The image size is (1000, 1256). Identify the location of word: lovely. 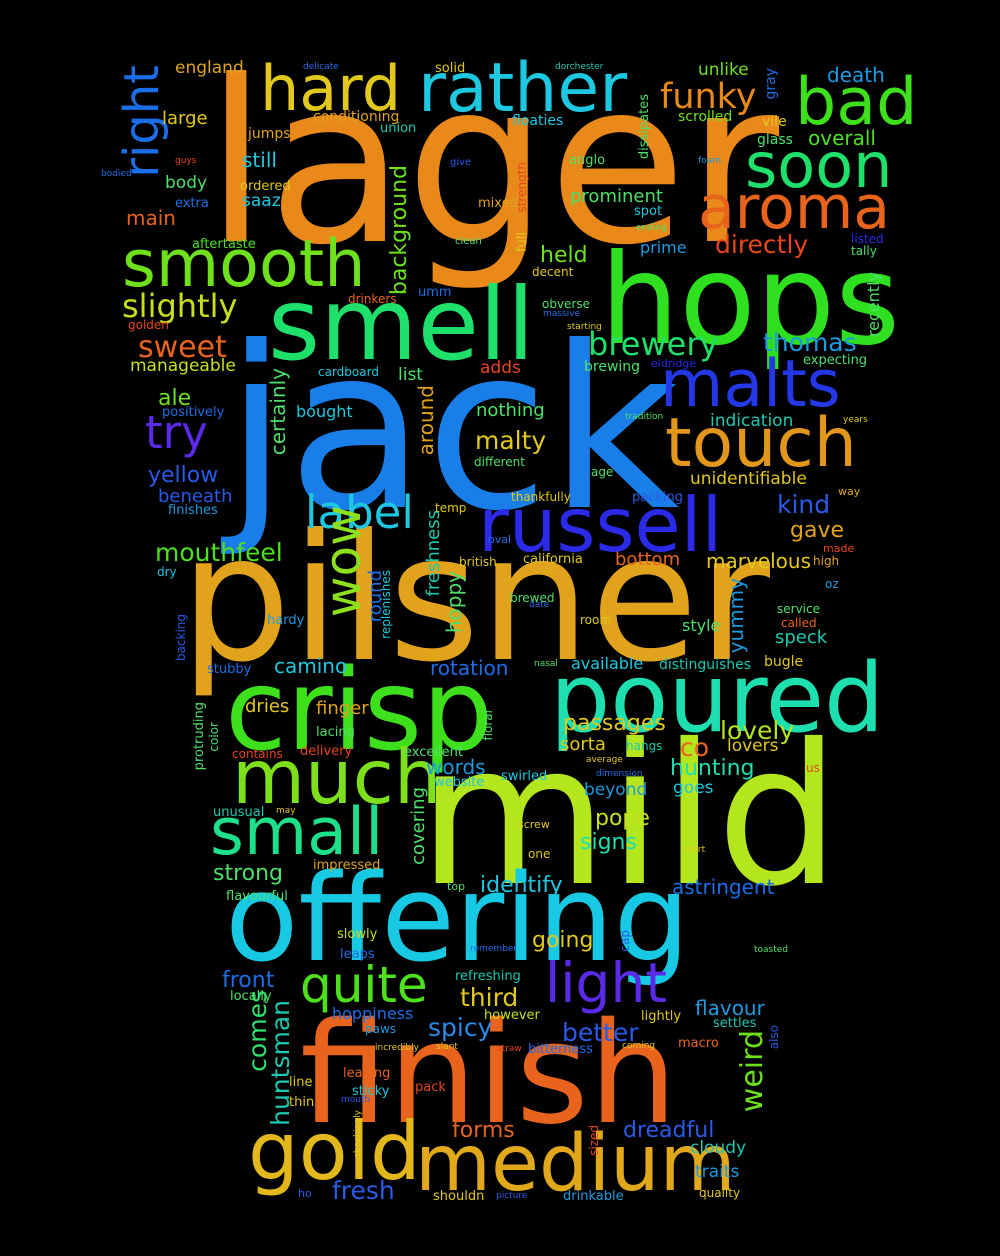
(757, 730).